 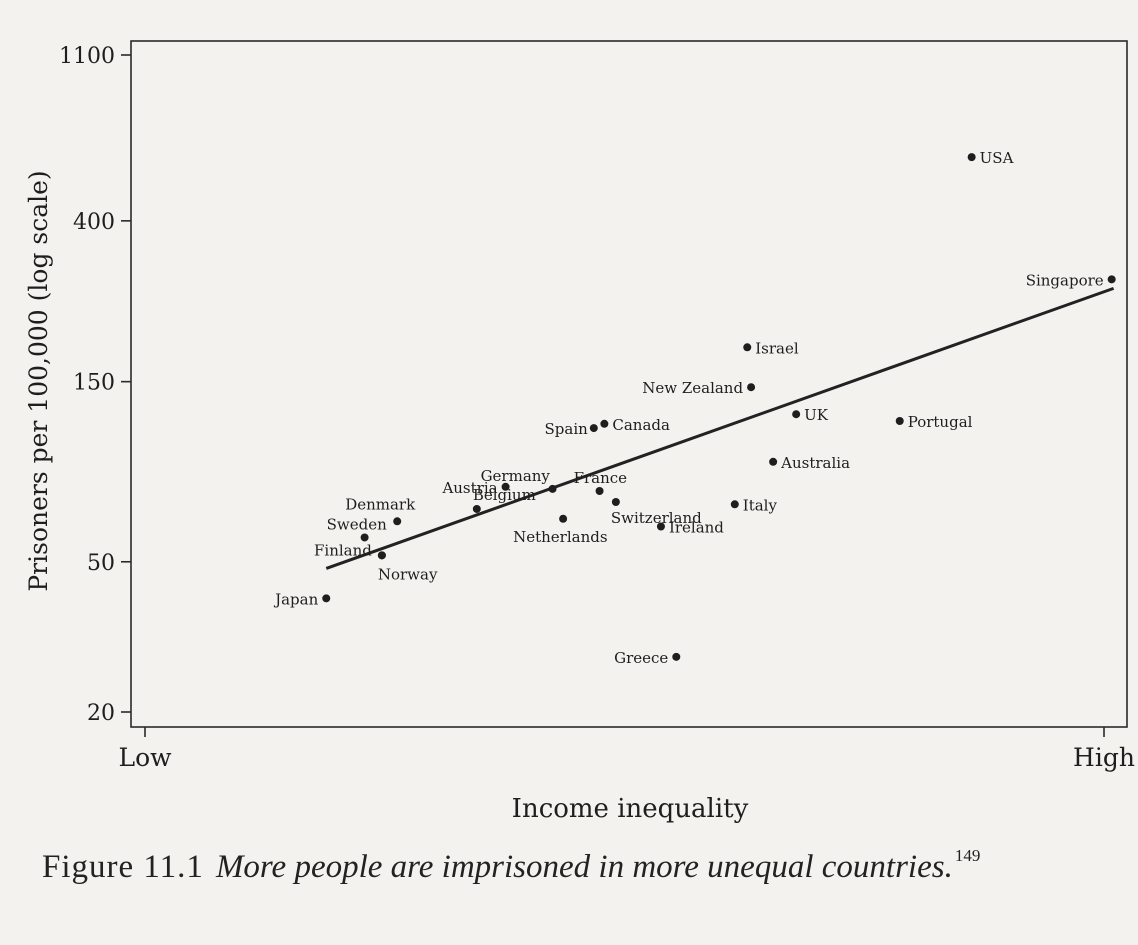 What do you see at coordinates (997, 158) in the screenshot?
I see `point-label: USA` at bounding box center [997, 158].